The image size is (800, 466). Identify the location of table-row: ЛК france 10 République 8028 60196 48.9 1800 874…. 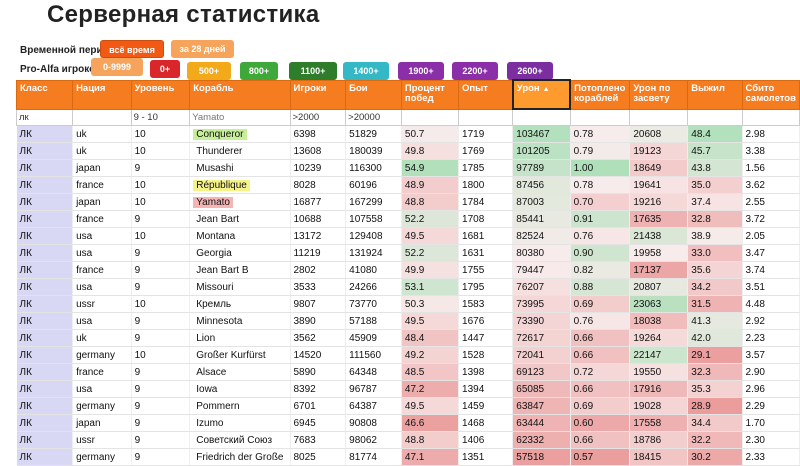
(408, 185).